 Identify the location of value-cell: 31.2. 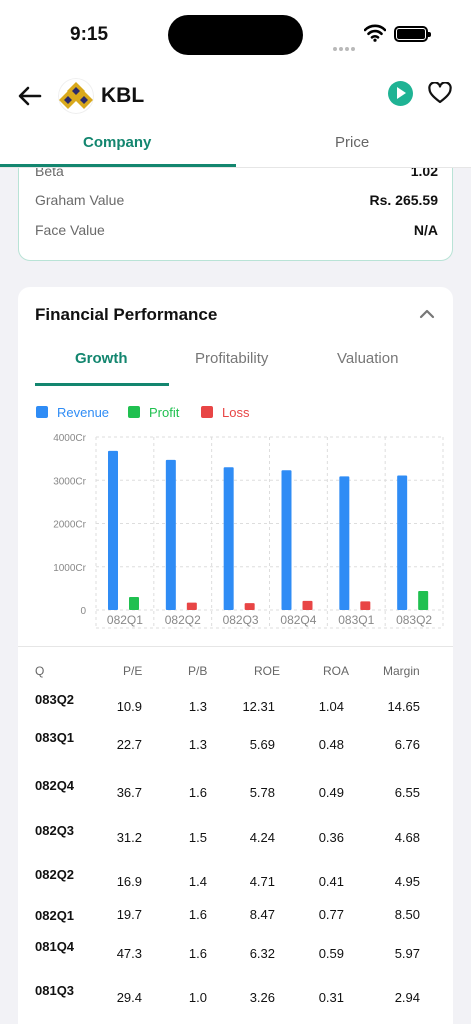
(129, 837).